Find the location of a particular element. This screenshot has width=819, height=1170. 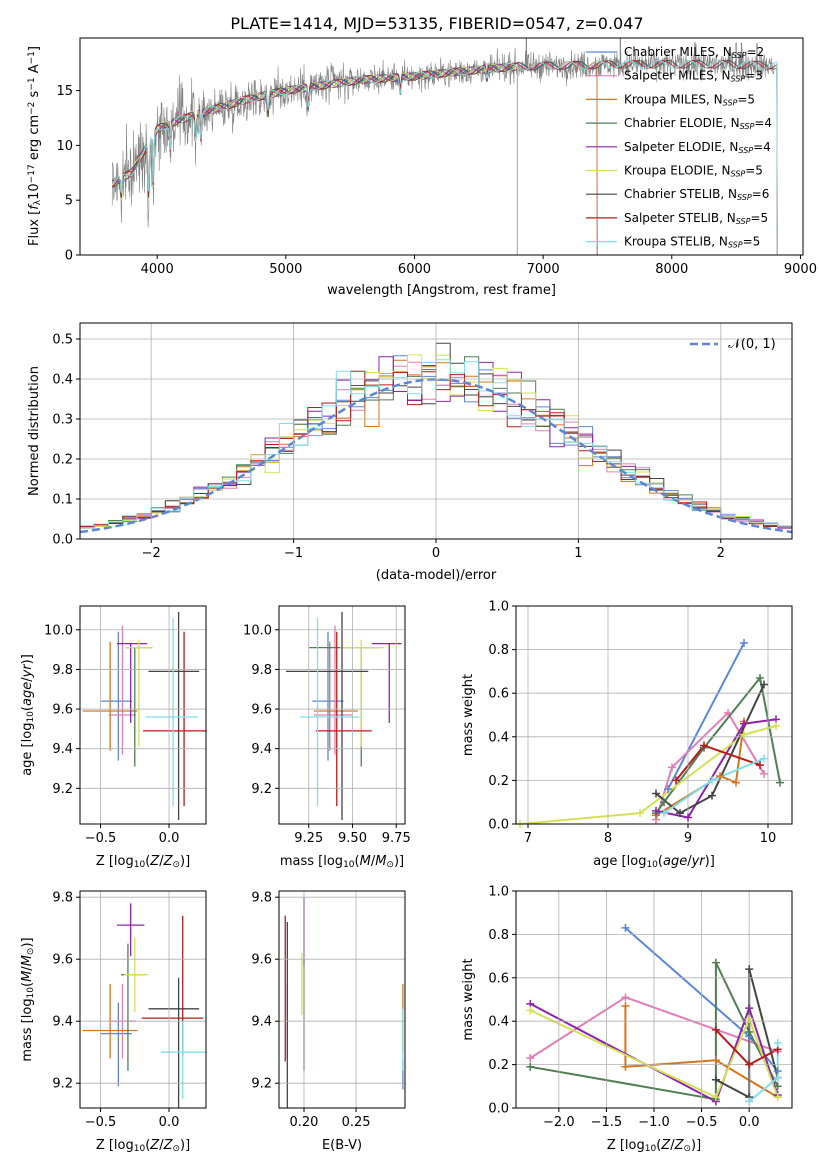

x-tick-label: 7 is located at coordinates (528, 838).